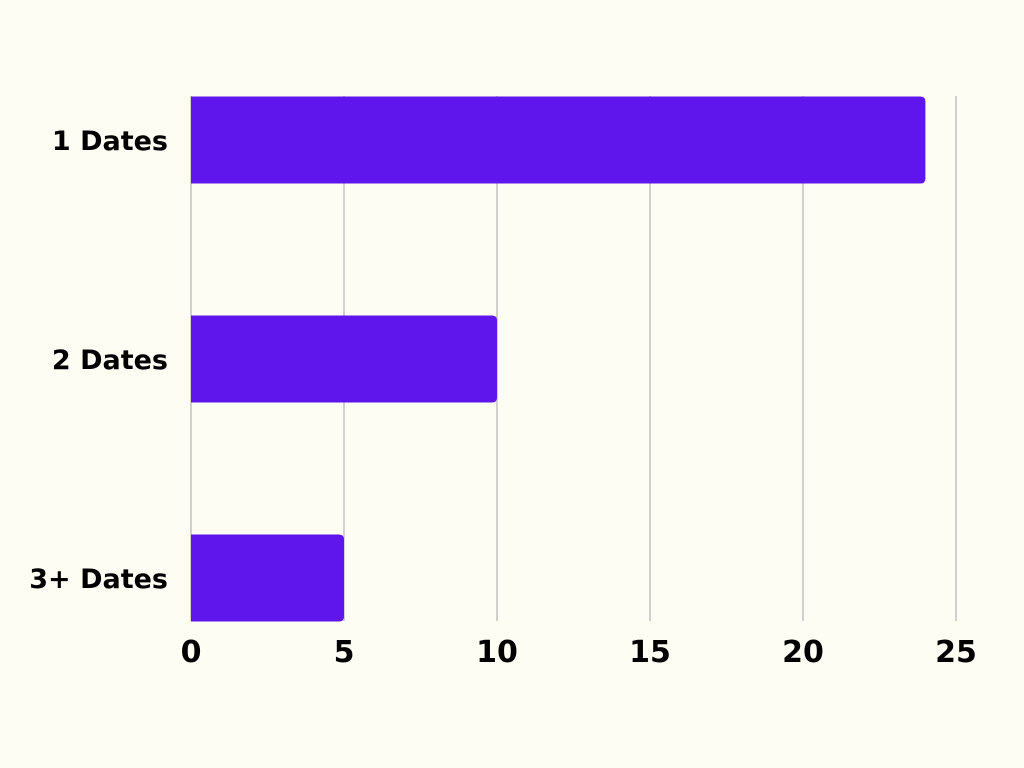 This screenshot has width=1024, height=768. What do you see at coordinates (579, 652) in the screenshot?
I see `x-tick-labels: 0 5 10 15 20 25` at bounding box center [579, 652].